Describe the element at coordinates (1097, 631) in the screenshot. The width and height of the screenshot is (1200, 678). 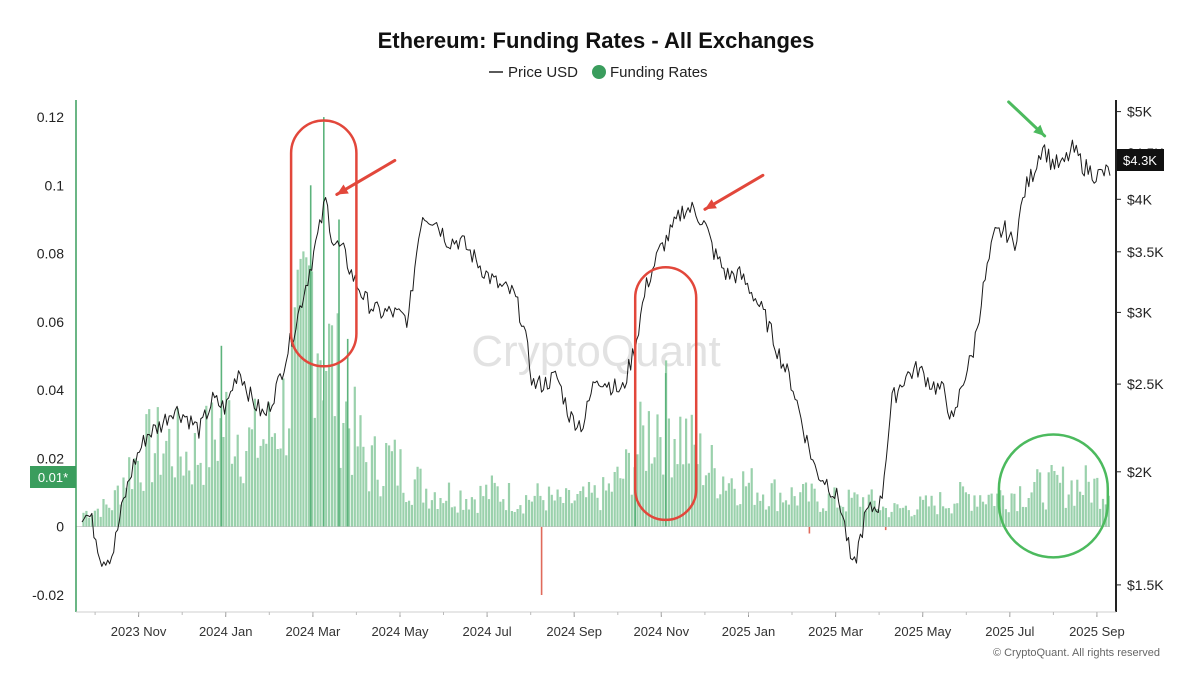
I see `x-tick-label: 2025 Sep` at that location.